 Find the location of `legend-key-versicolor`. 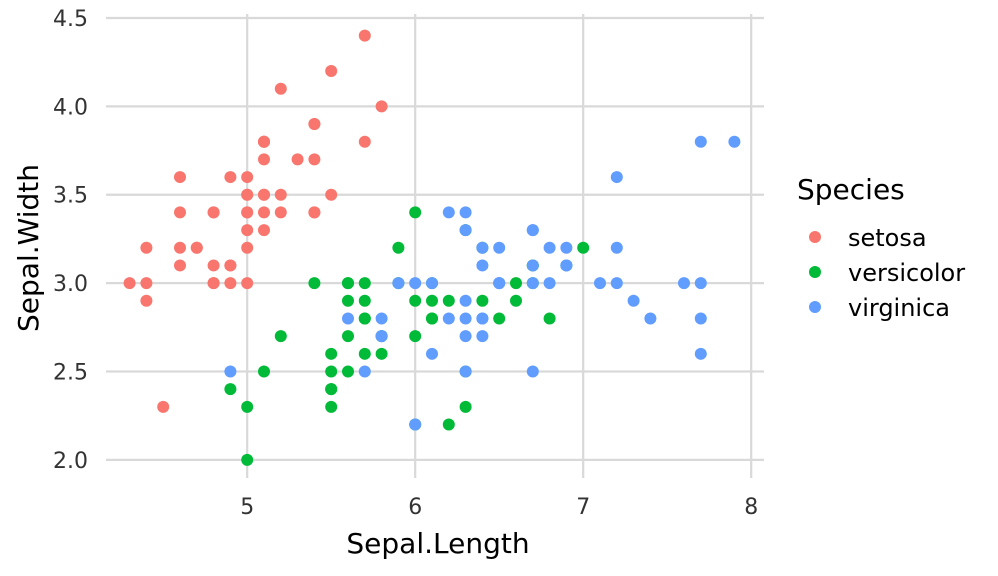

legend-key-versicolor is located at coordinates (815, 272).